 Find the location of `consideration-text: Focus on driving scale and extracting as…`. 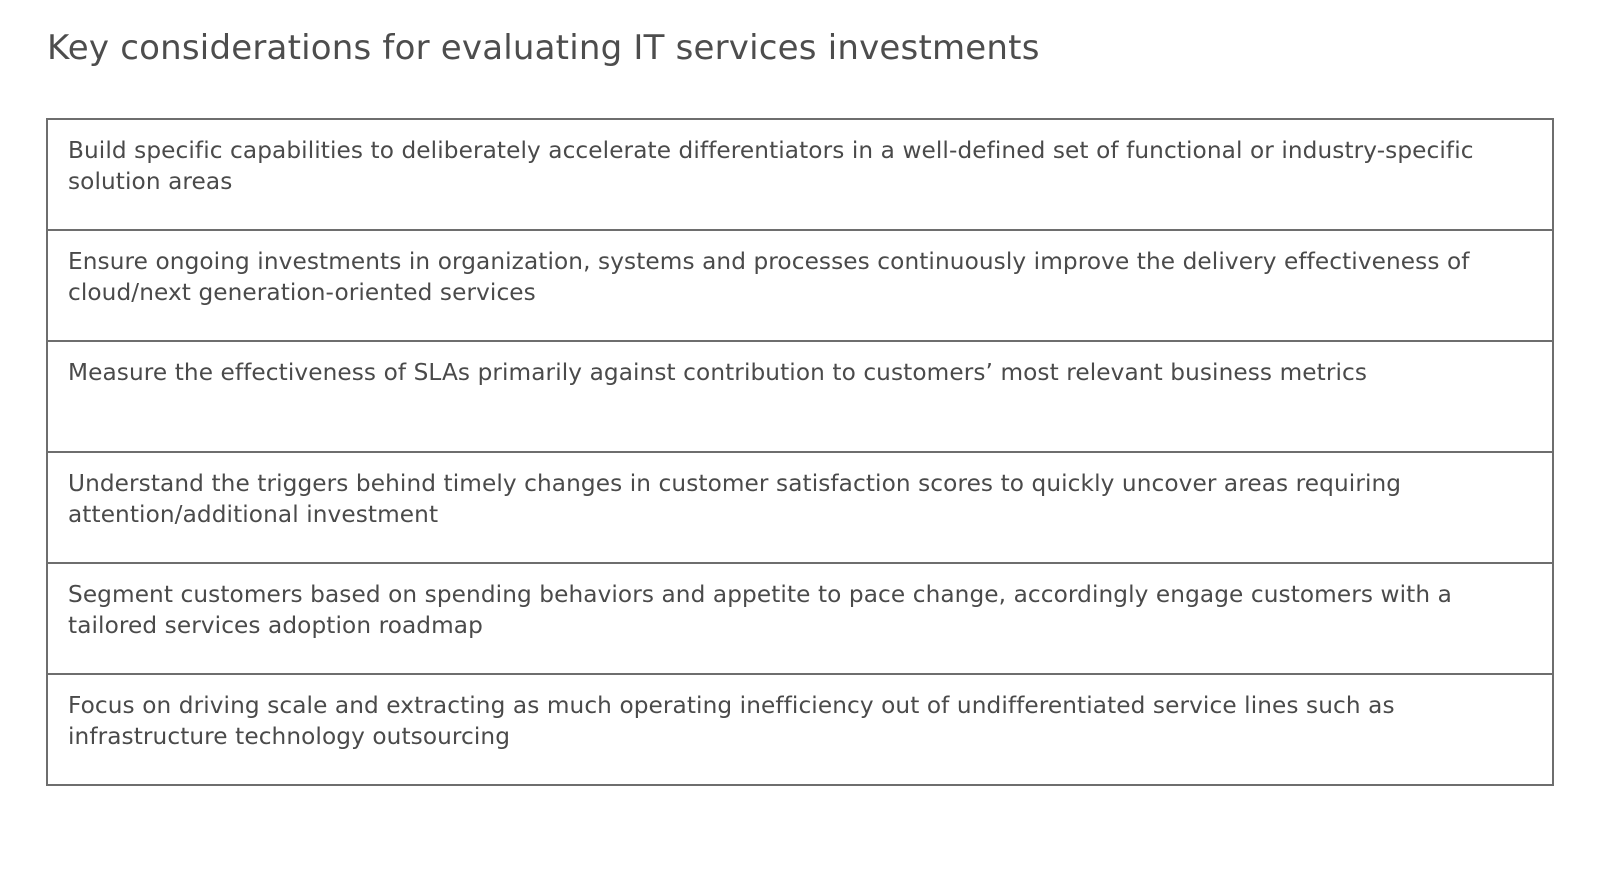

consideration-text: Focus on driving scale and extracting as… is located at coordinates (731, 721).